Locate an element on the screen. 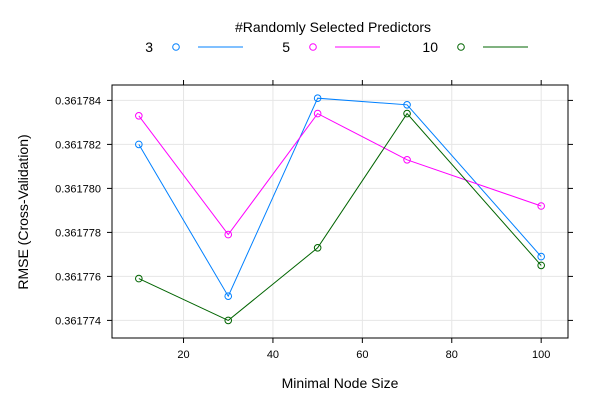 This screenshot has height=413, width=606. y-axis-title: RMSE (Cross-Validation) is located at coordinates (23, 211).